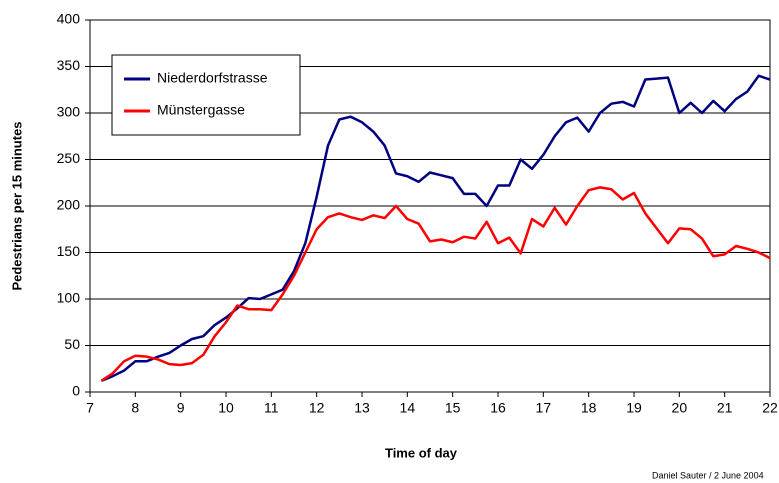  I want to click on y-axis-title: Pedestrians per 15 minutes, so click(16, 205).